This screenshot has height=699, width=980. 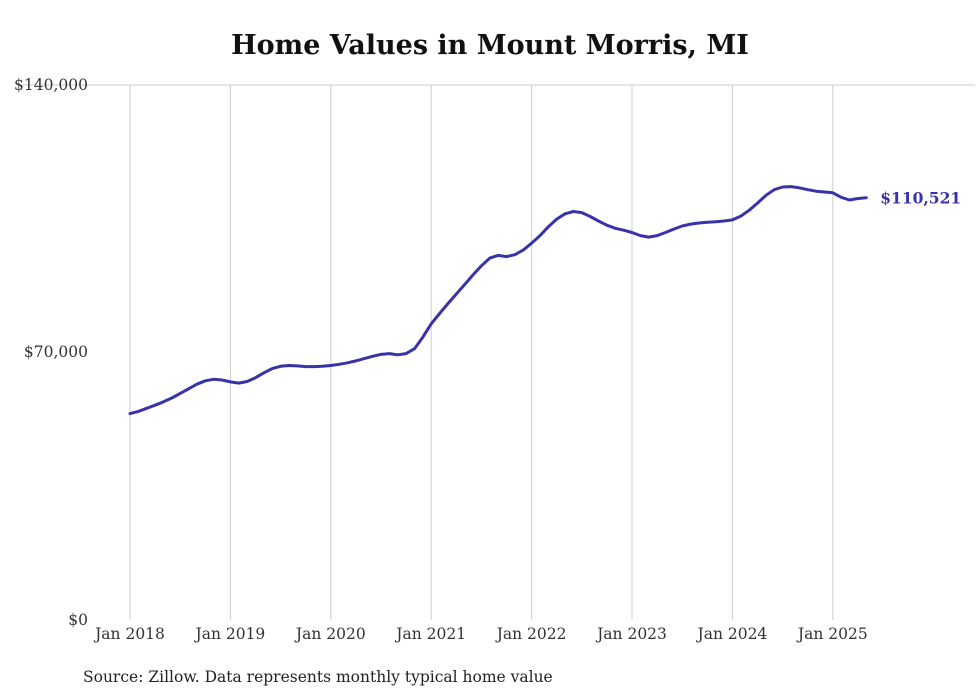 What do you see at coordinates (51, 85) in the screenshot?
I see `y-axis-tick-140000: $140,000` at bounding box center [51, 85].